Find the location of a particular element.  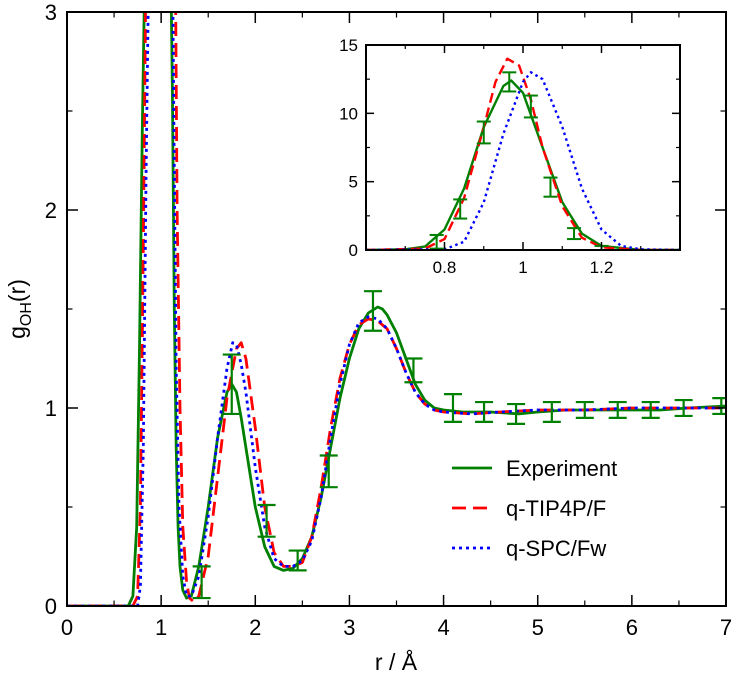

inset-background is located at coordinates (523, 147).